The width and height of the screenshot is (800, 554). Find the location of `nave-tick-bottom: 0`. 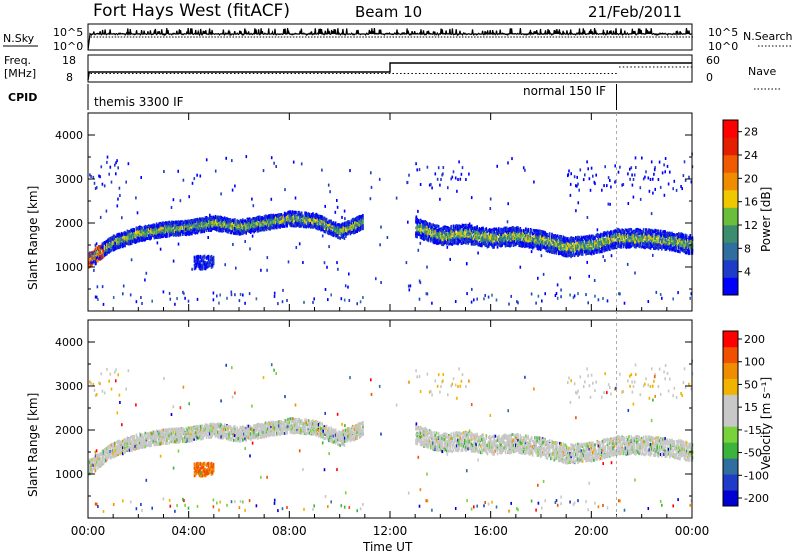

nave-tick-bottom: 0 is located at coordinates (709, 77).